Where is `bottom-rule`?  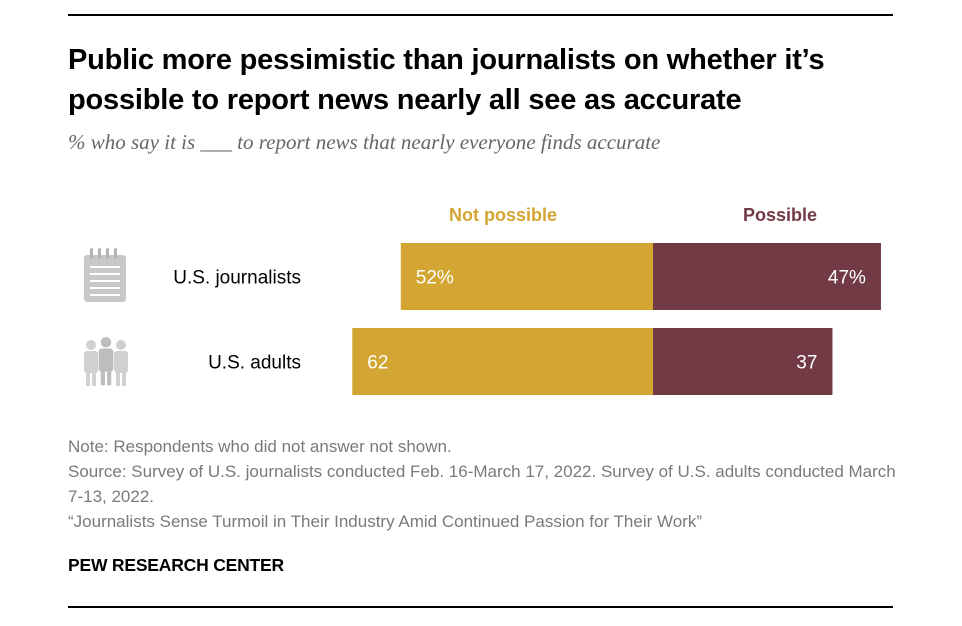
bottom-rule is located at coordinates (480, 607).